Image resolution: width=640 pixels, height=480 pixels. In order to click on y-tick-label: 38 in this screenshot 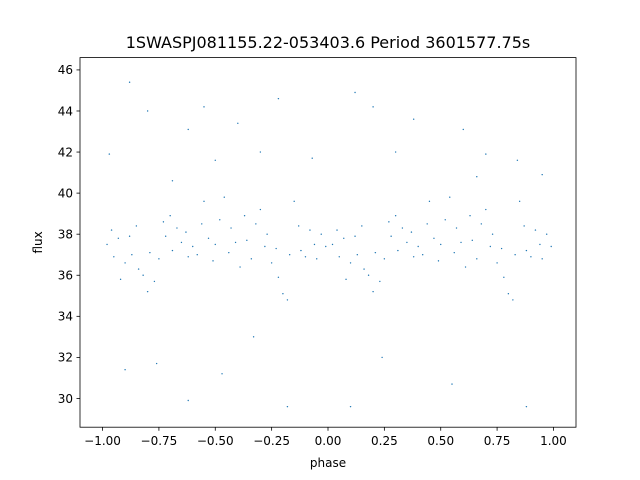, I will do `click(65, 234)`.